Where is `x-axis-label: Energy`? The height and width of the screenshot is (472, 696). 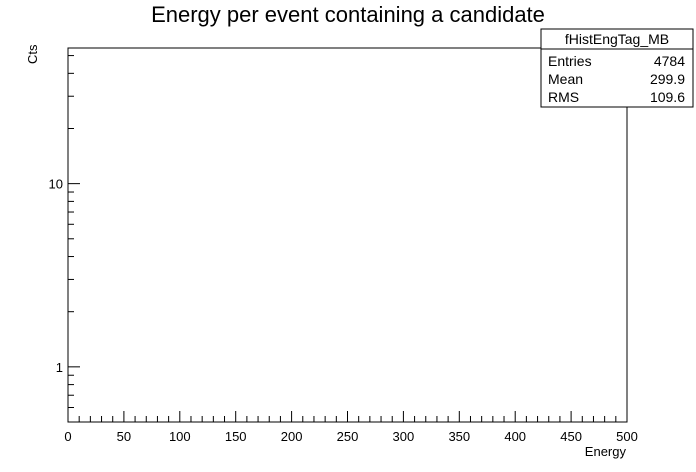
x-axis-label: Energy is located at coordinates (606, 451).